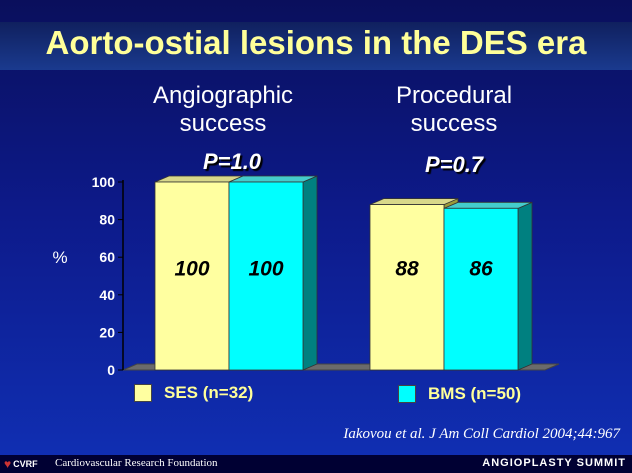  Describe the element at coordinates (454, 164) in the screenshot. I see `pvalue-procedural: P=0.7` at that location.